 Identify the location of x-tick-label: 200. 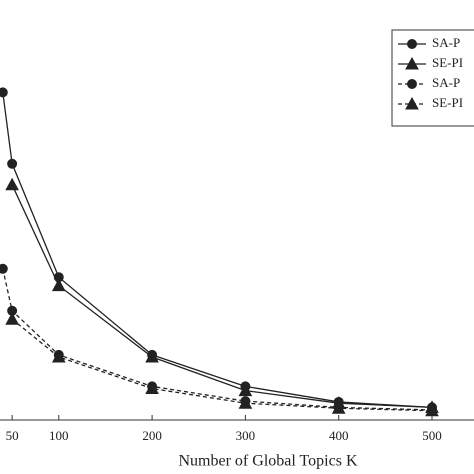
(152, 435).